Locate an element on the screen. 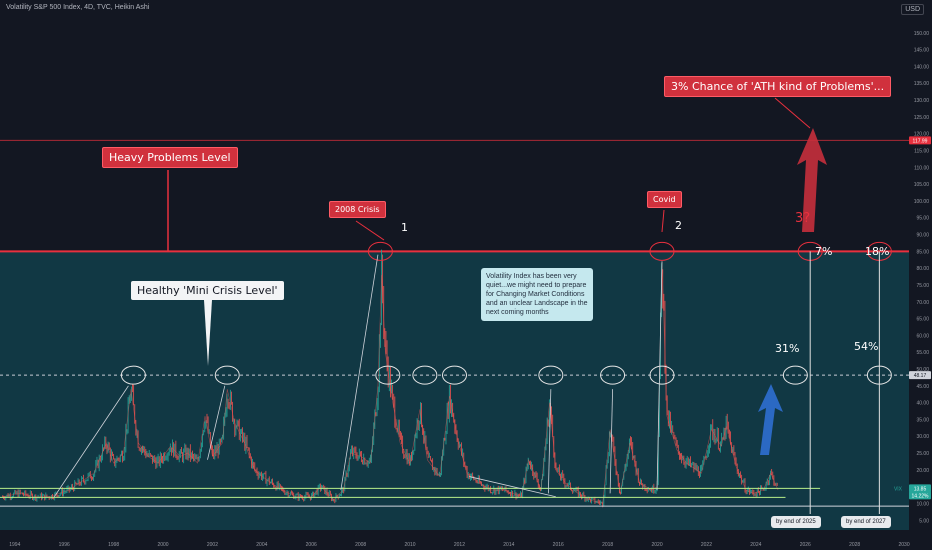  x-tick-label: 2022 is located at coordinates (706, 545).